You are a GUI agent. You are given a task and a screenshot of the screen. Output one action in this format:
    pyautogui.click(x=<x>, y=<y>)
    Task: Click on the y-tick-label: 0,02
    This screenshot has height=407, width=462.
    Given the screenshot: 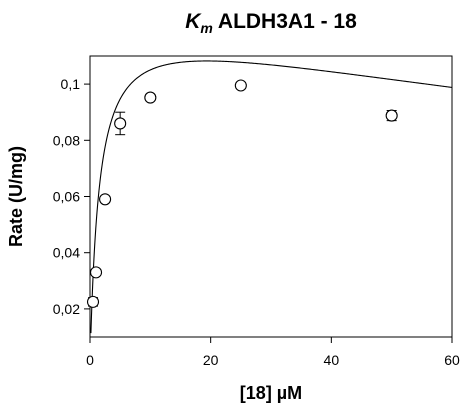 What is the action you would take?
    pyautogui.click(x=66, y=309)
    